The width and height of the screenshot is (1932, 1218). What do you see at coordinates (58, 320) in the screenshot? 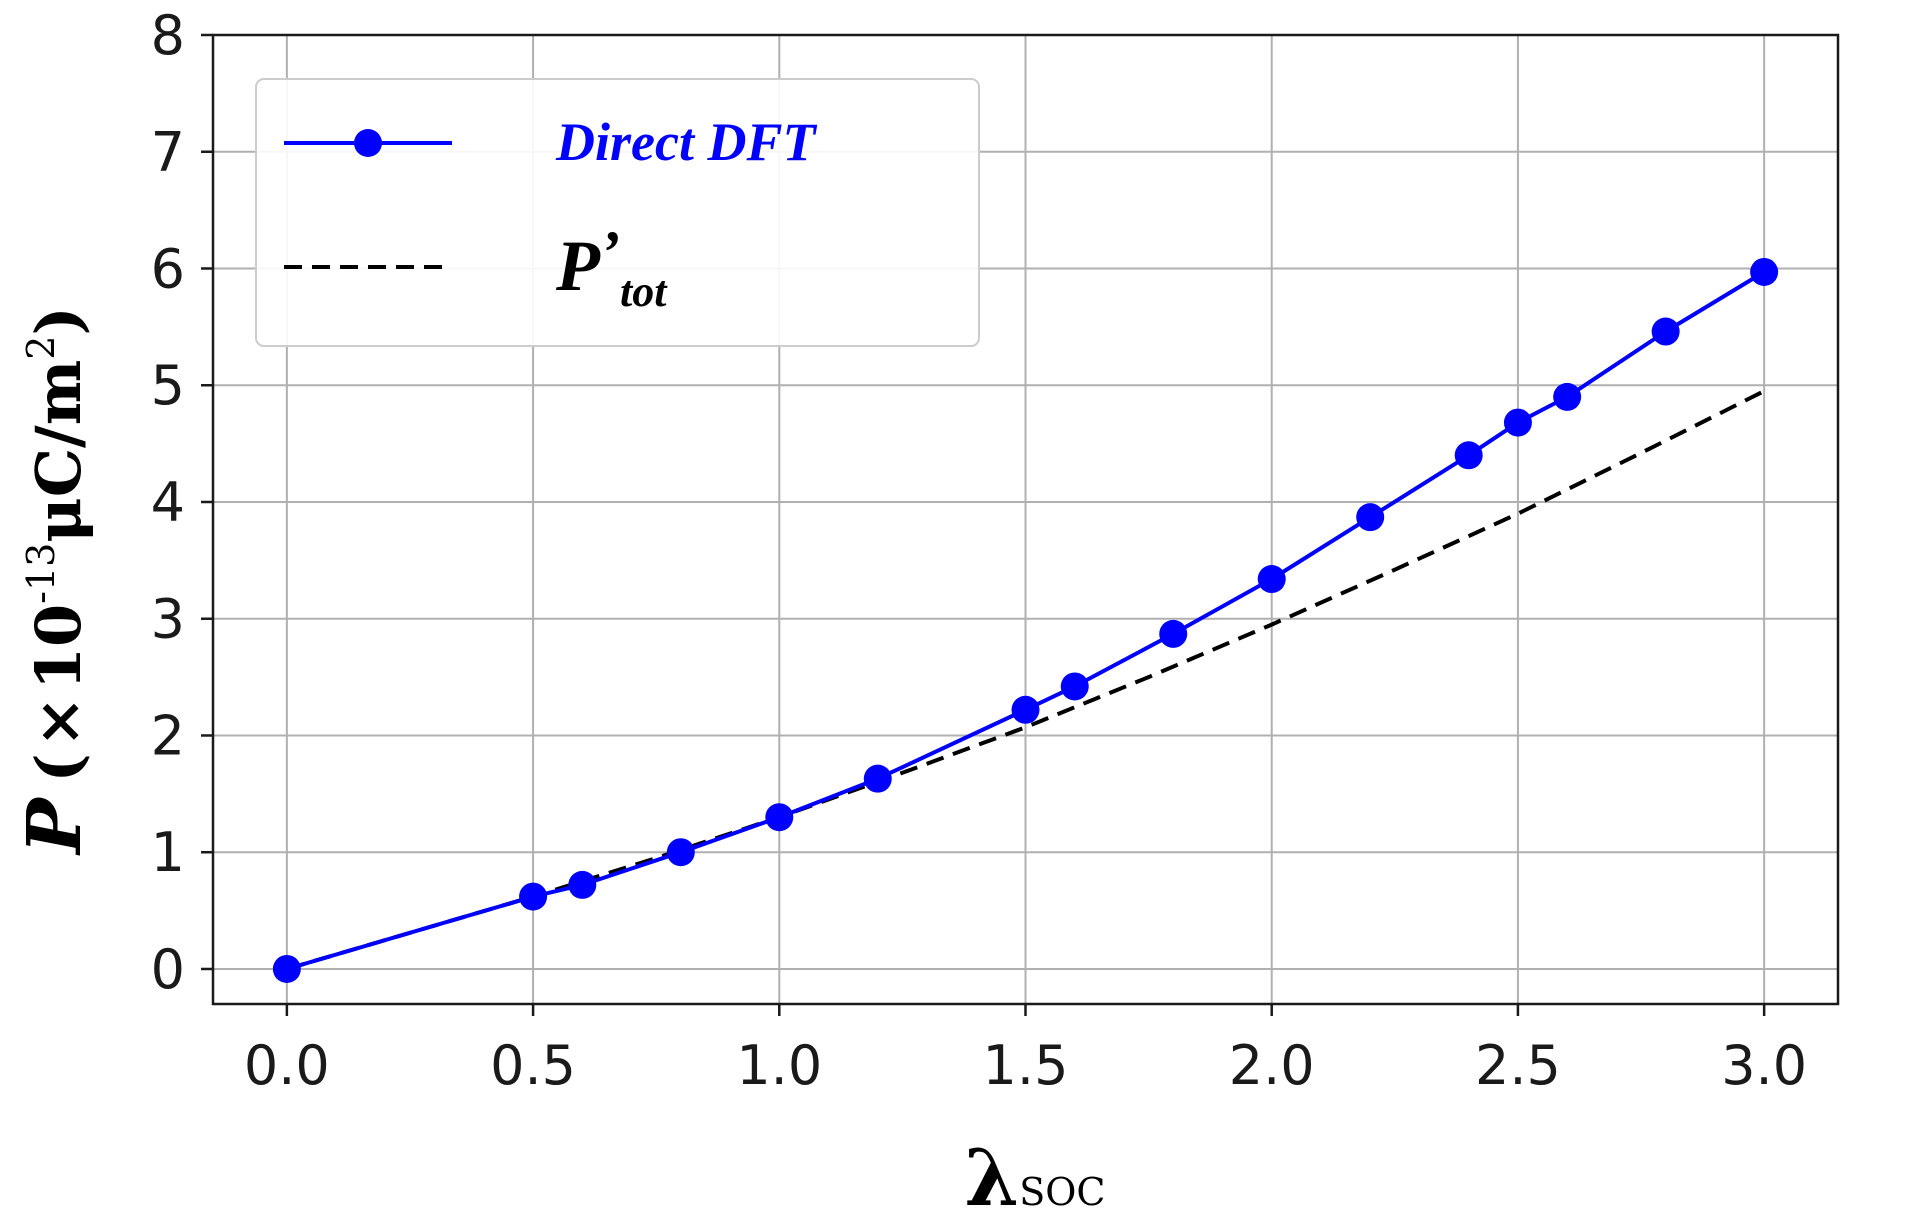
I see `y-axis-label-close: )` at bounding box center [58, 320].